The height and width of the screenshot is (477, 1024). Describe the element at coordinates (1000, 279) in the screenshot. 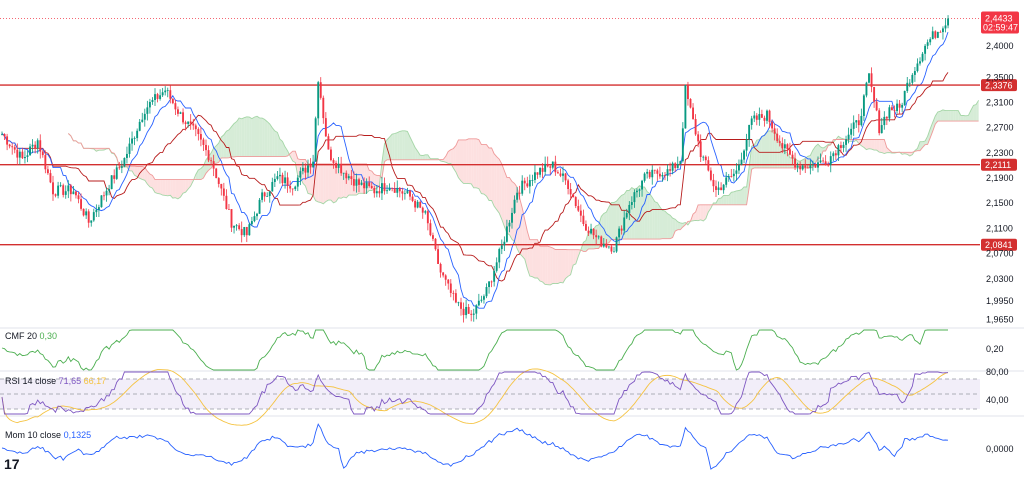

I see `price-tick-label: 2,0300` at that location.